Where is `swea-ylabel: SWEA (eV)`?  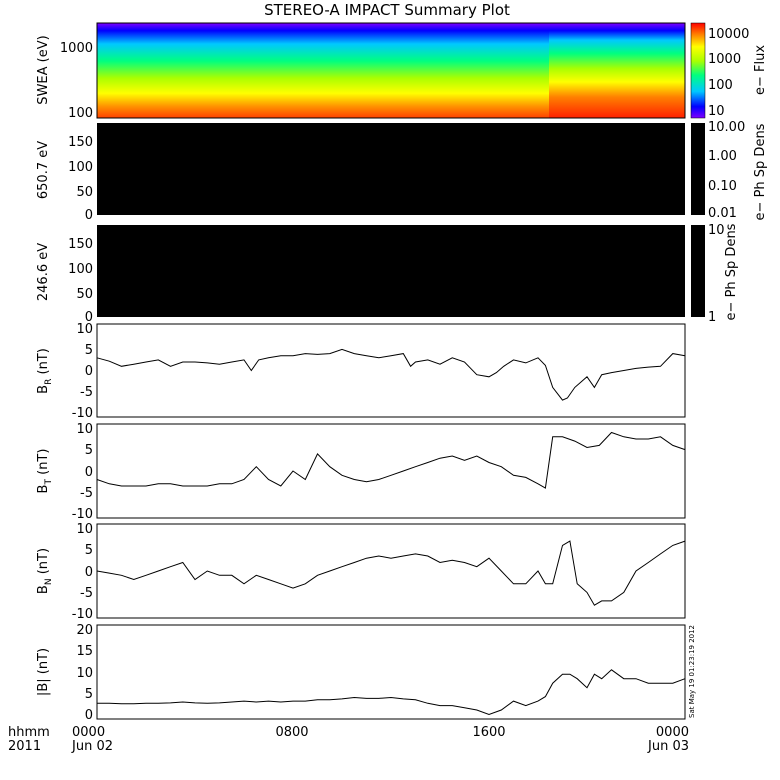 swea-ylabel: SWEA (eV) is located at coordinates (43, 69).